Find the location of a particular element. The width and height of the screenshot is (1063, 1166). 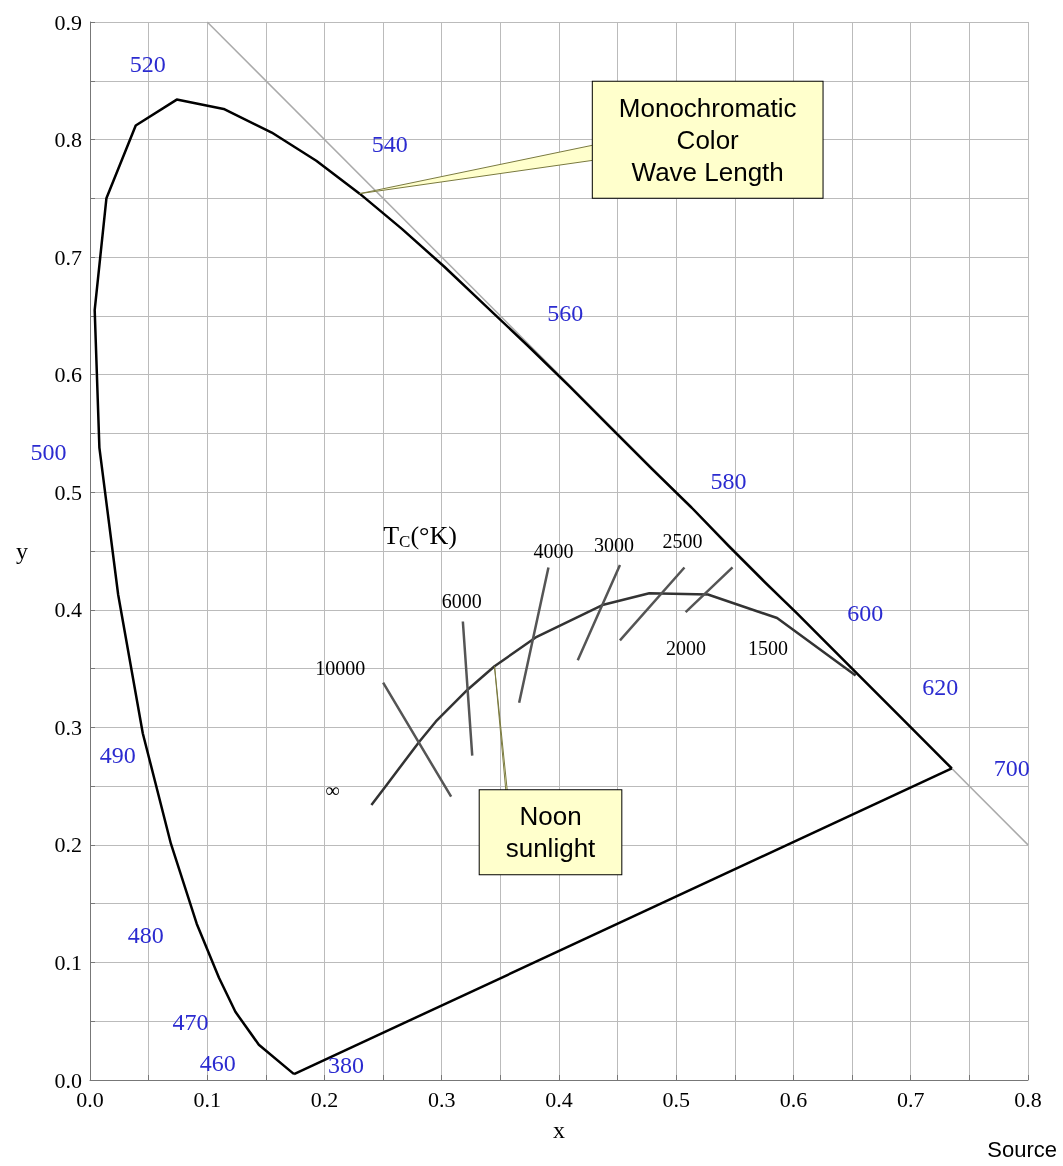

x-tick-label: 0.6 is located at coordinates (793, 1099).